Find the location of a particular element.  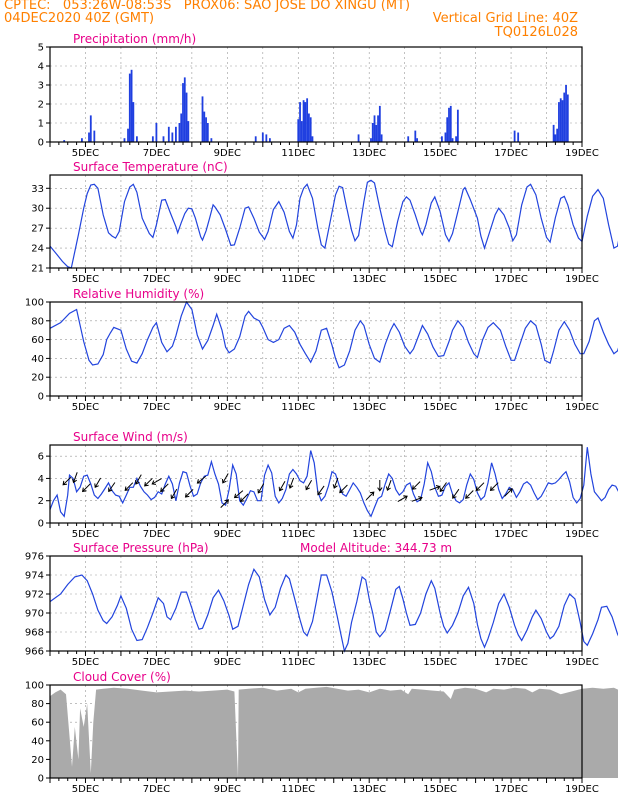

wind-xtick-label: 15DEC is located at coordinates (440, 534).